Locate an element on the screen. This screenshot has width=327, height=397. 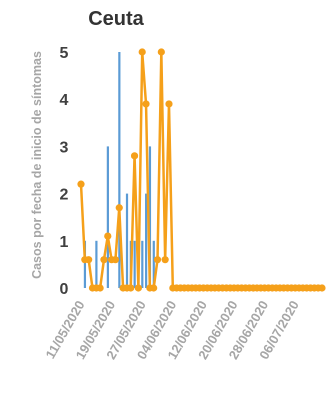
y-axis-label: Casos por fecha de inicio de síntomas is located at coordinates (37, 165).